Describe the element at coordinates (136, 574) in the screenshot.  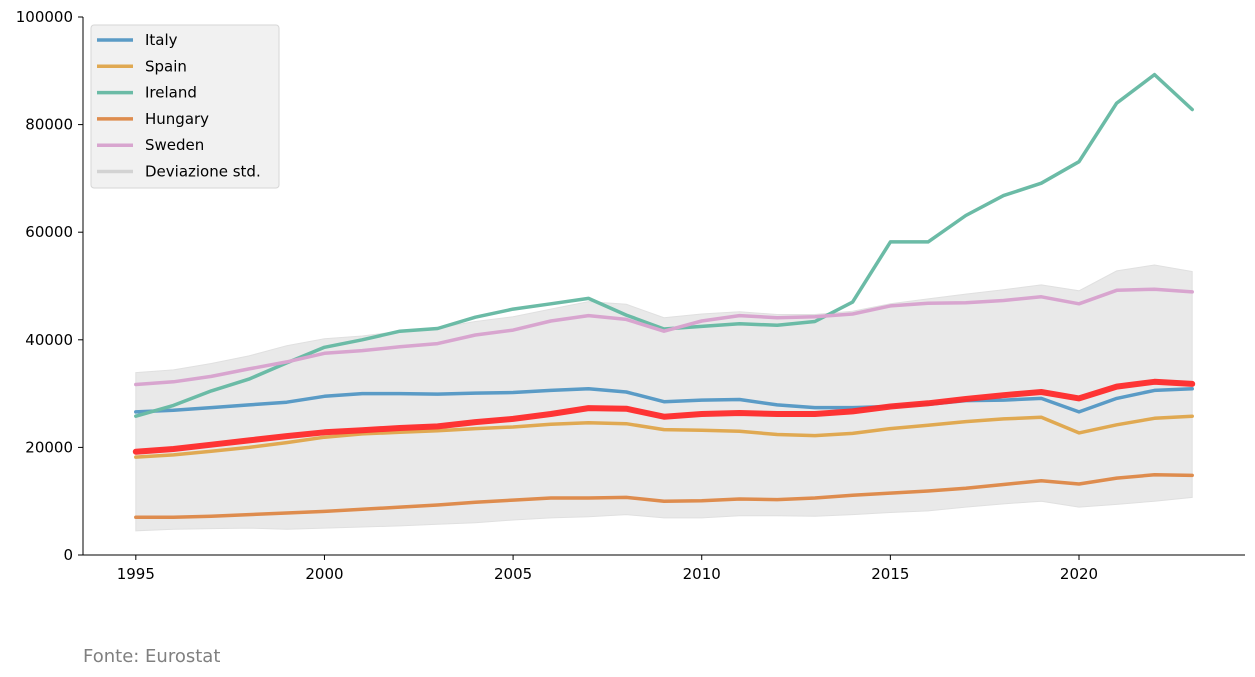
I see `x-tick-label: 1995` at that location.